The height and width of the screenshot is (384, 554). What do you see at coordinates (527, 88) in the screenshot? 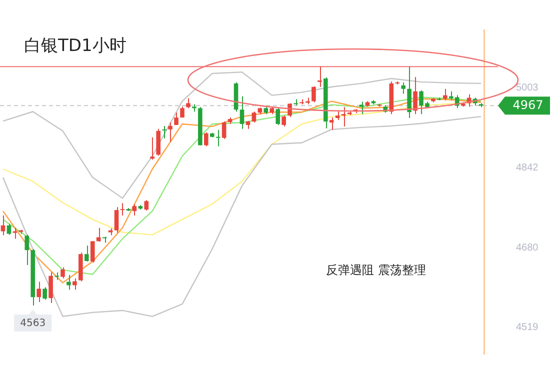
I see `y-tick-label: 5003` at bounding box center [527, 88].